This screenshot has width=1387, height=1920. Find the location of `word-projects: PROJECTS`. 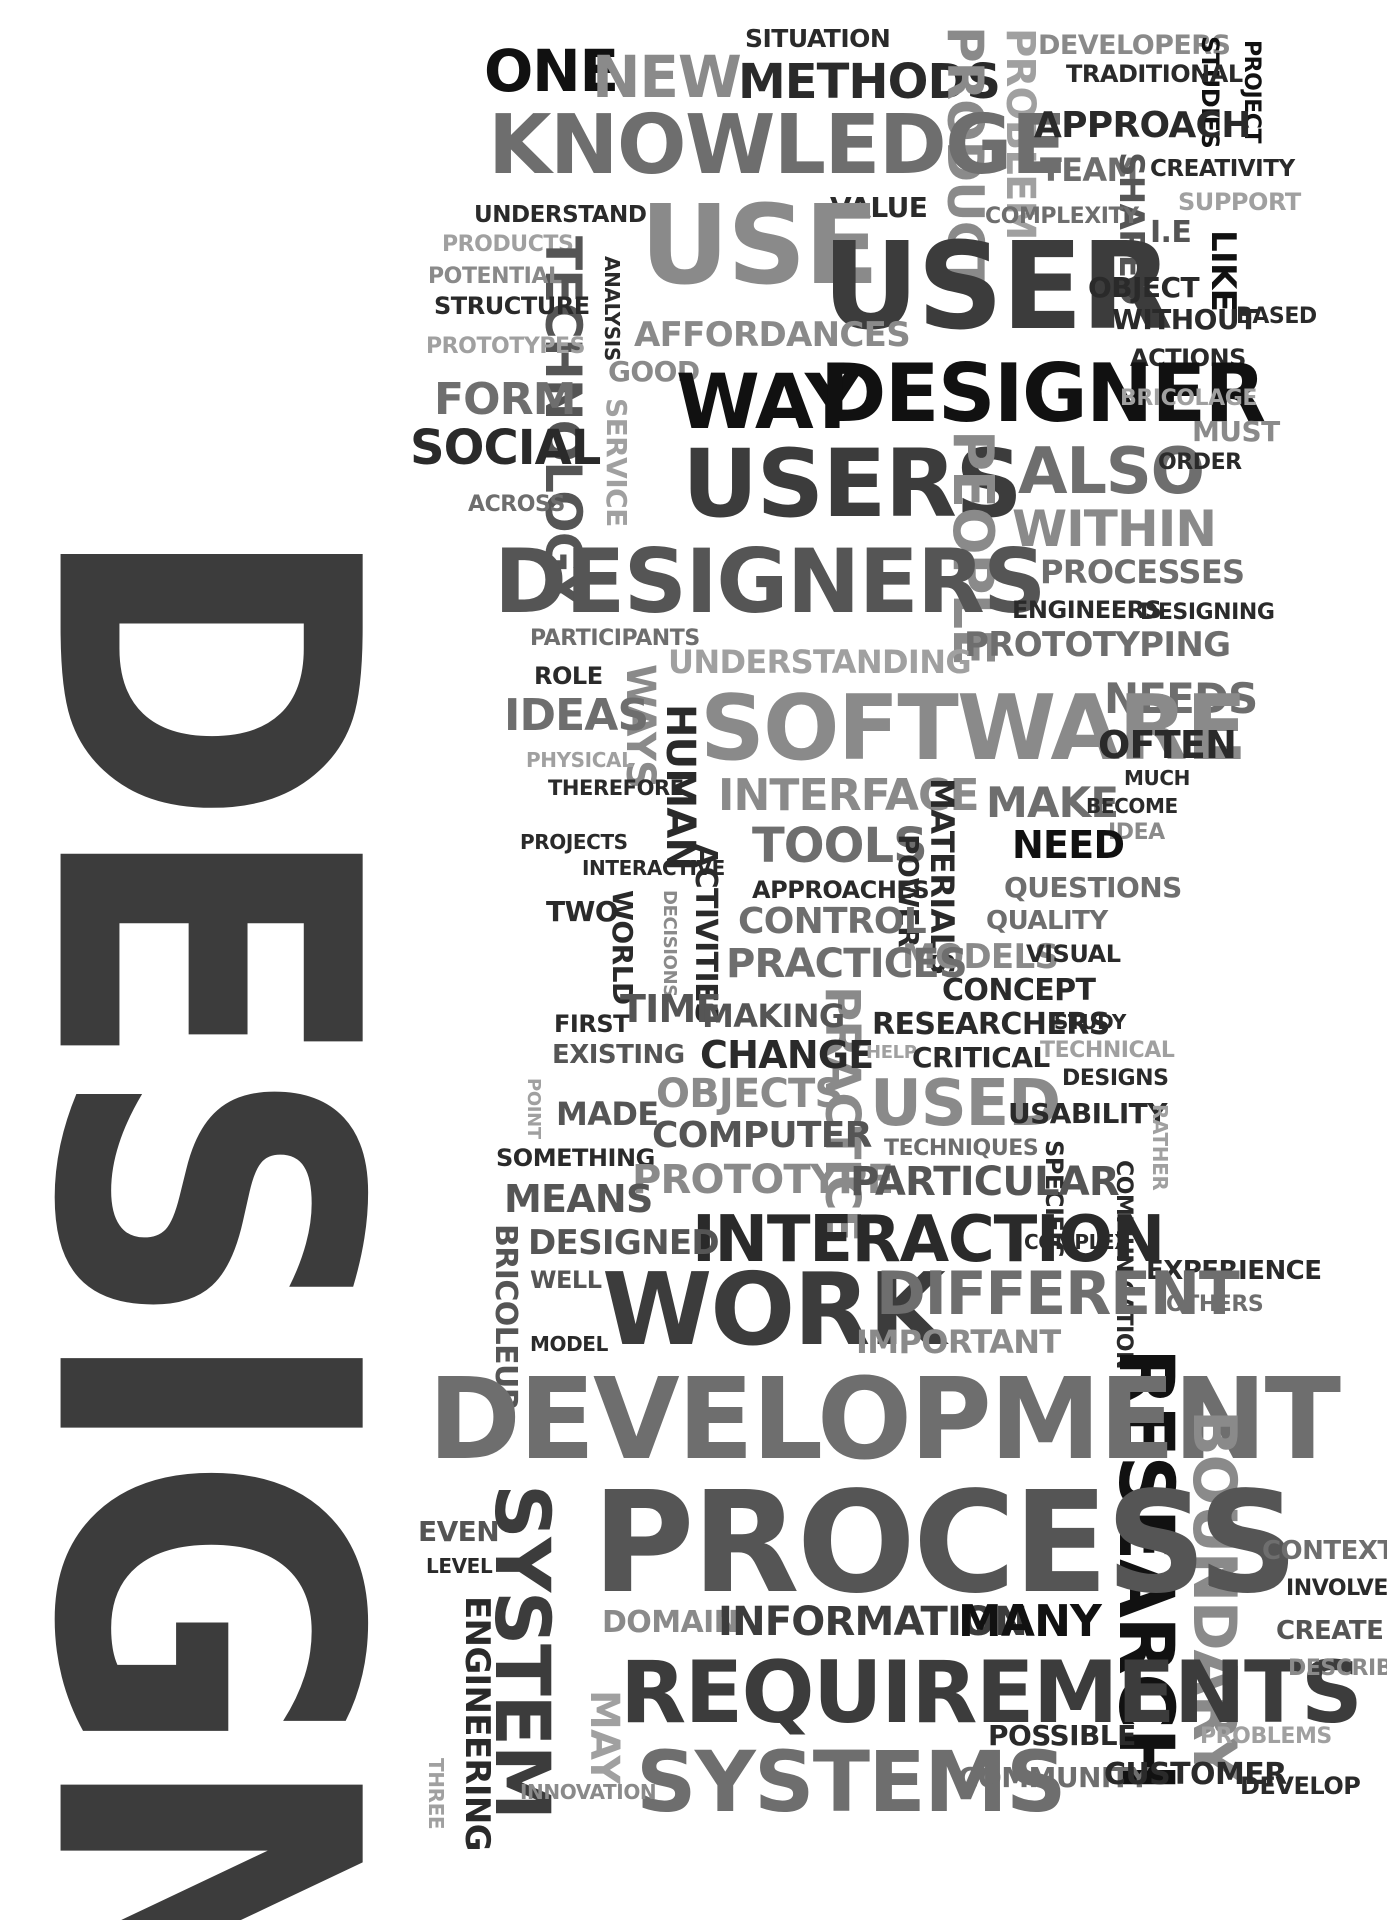

word-projects: PROJECTS is located at coordinates (574, 842).